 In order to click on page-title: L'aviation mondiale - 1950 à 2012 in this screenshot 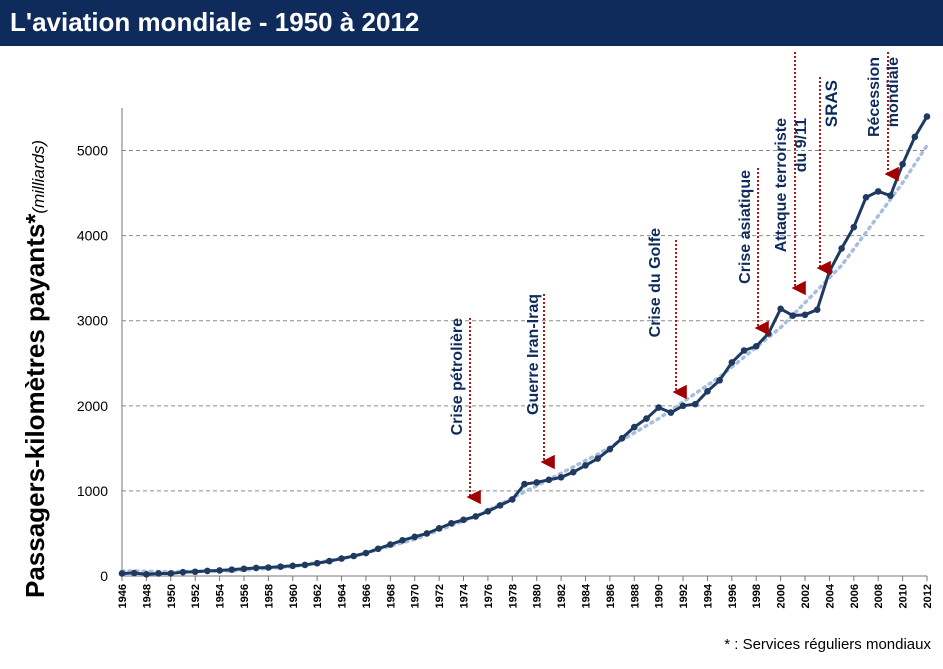, I will do `click(215, 22)`.